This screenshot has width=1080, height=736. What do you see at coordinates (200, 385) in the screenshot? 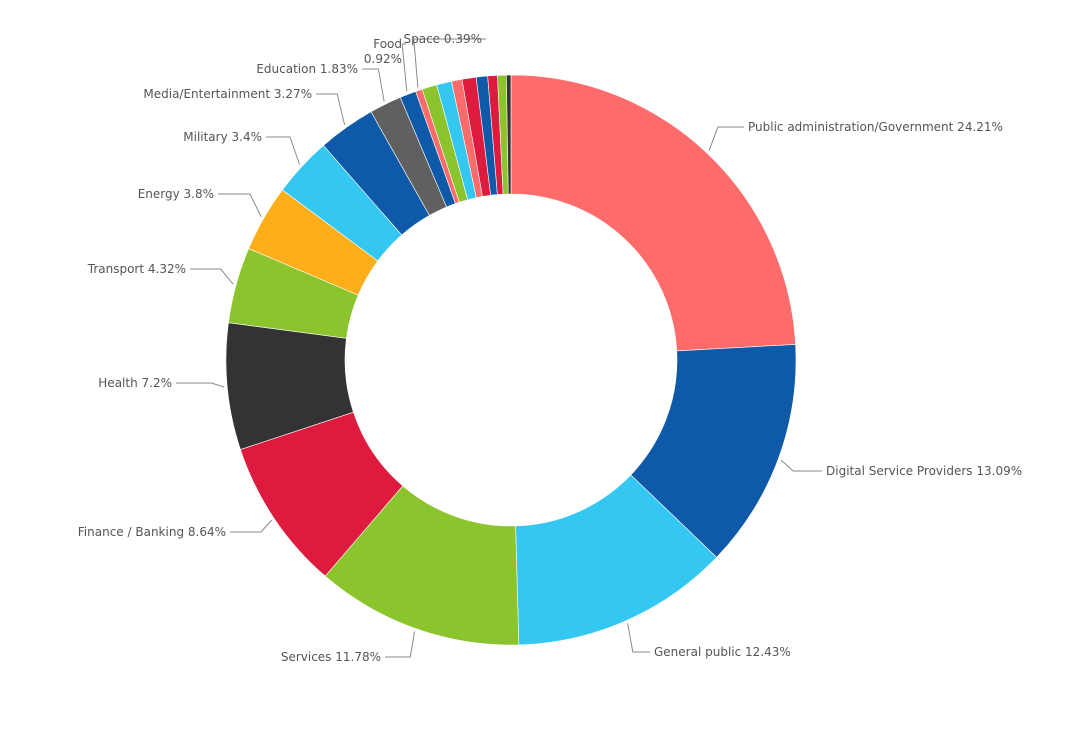
I see `leader-line-health` at bounding box center [200, 385].